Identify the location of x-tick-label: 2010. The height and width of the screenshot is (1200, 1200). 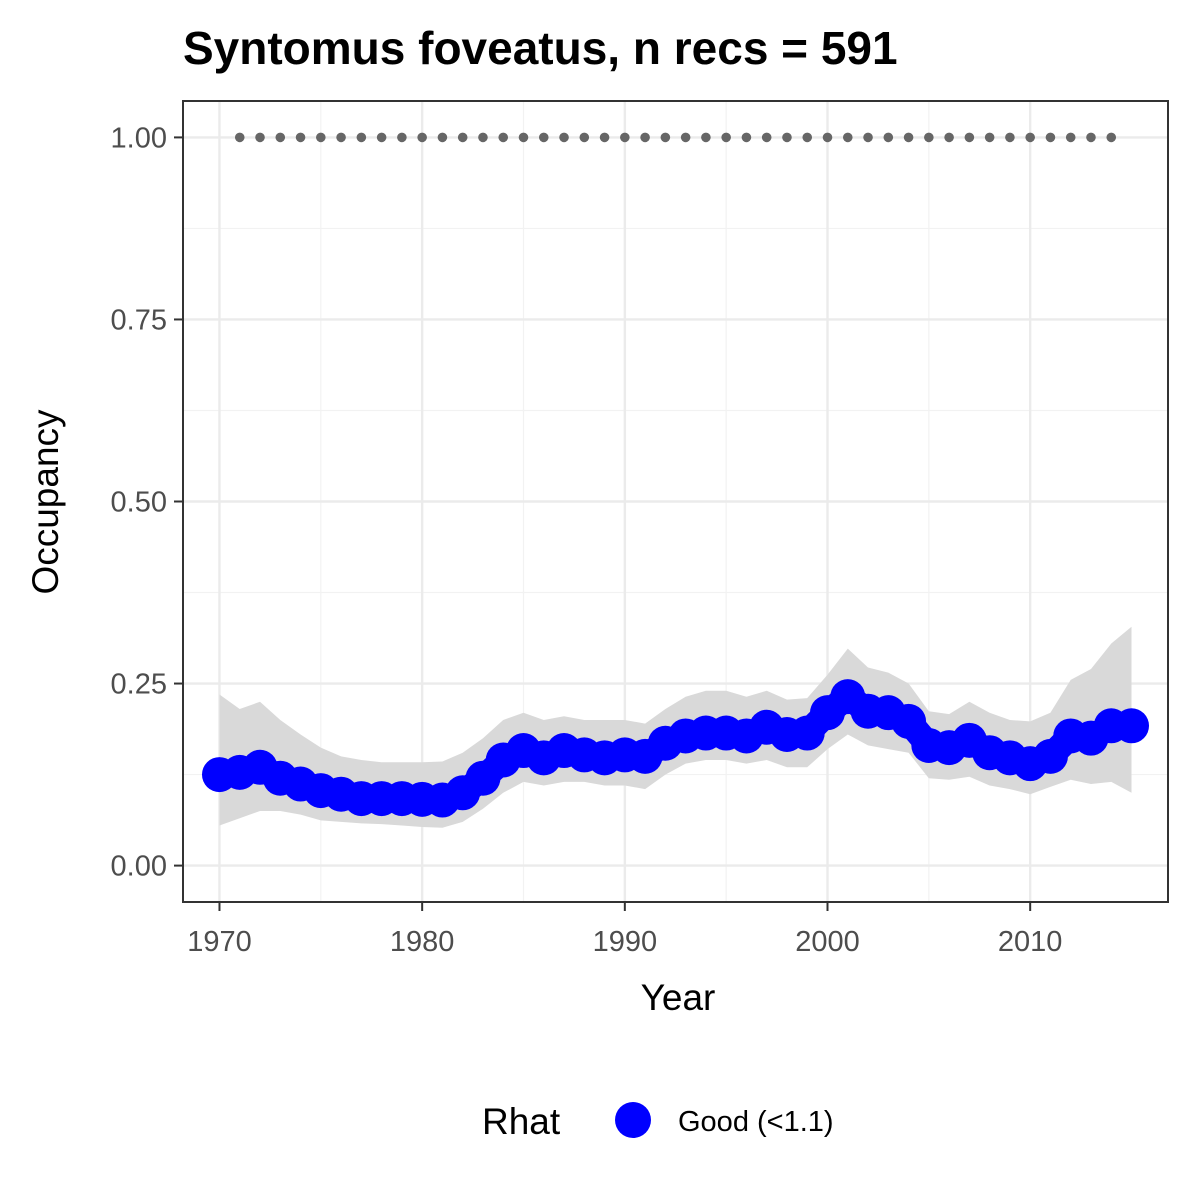
(1030, 942).